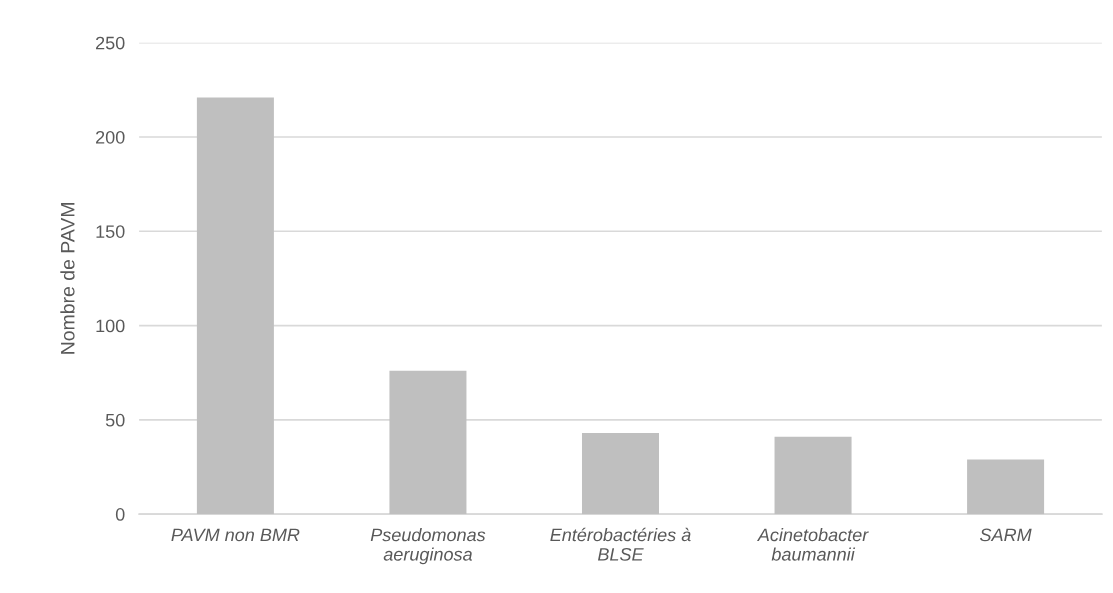 The image size is (1113, 593). I want to click on y-tick-label: 0, so click(120, 514).